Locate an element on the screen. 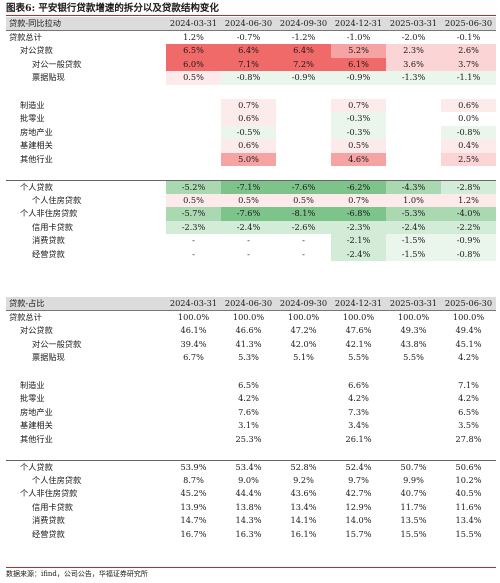 This screenshot has height=583, width=500. value-cell: -6.2% is located at coordinates (358, 186).